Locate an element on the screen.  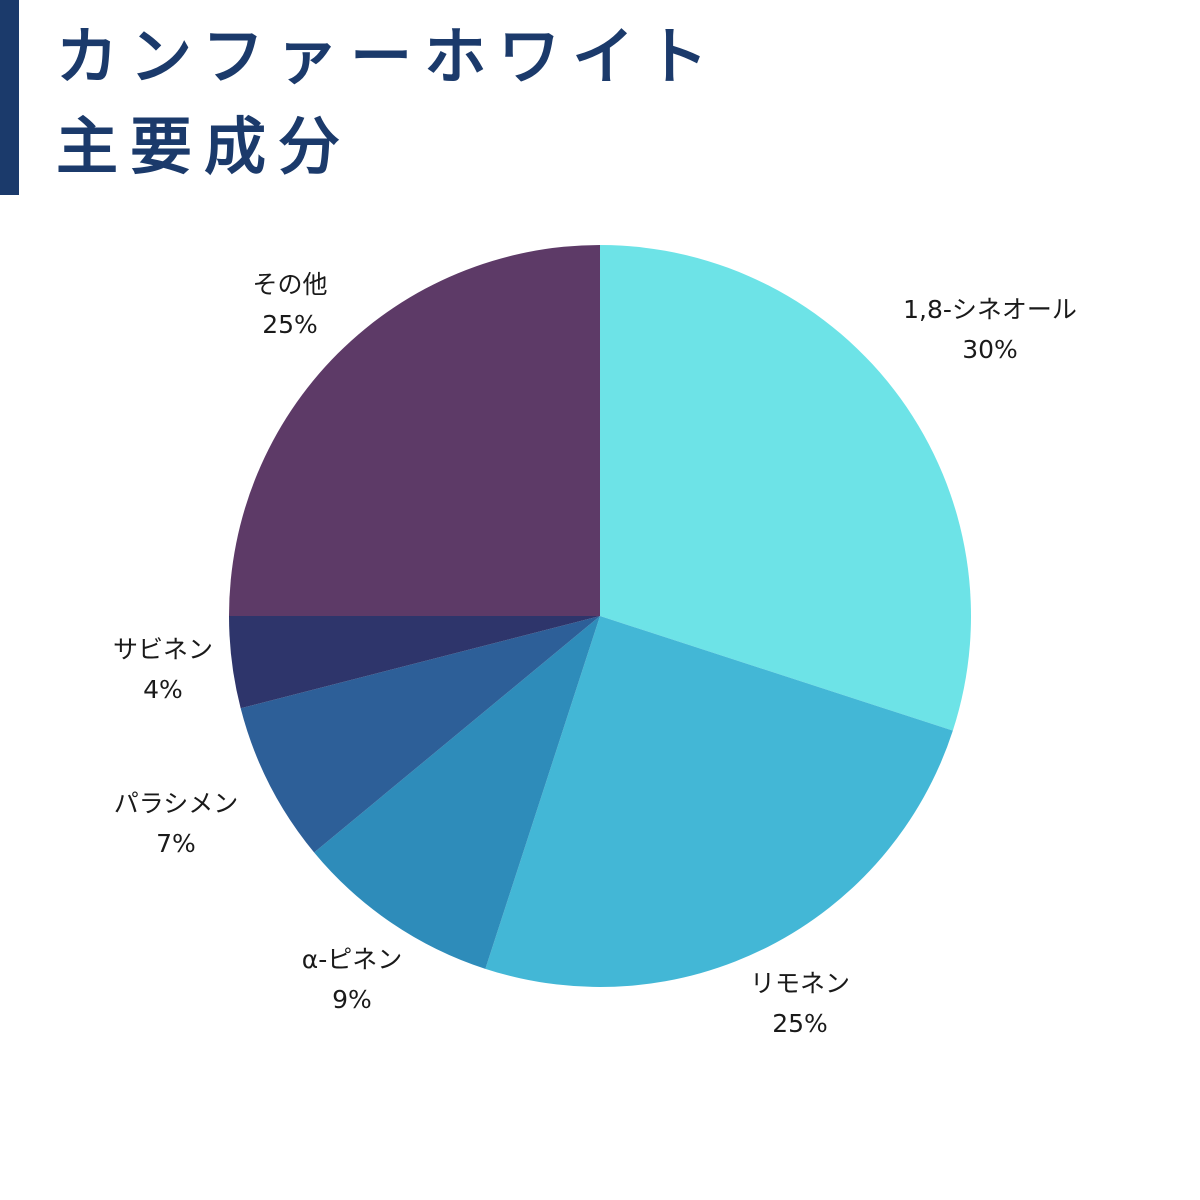
slice-label-5: その他 is located at coordinates (289, 284).